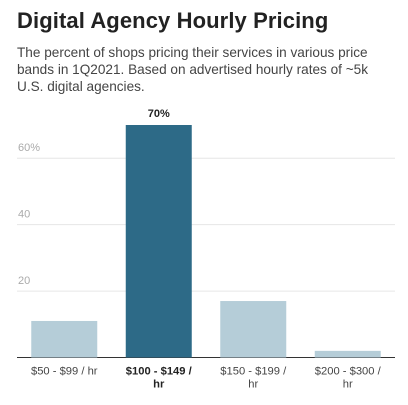 This screenshot has height=405, width=408. What do you see at coordinates (253, 378) in the screenshot?
I see `x-tick-label: $150 - $199 /hr` at bounding box center [253, 378].